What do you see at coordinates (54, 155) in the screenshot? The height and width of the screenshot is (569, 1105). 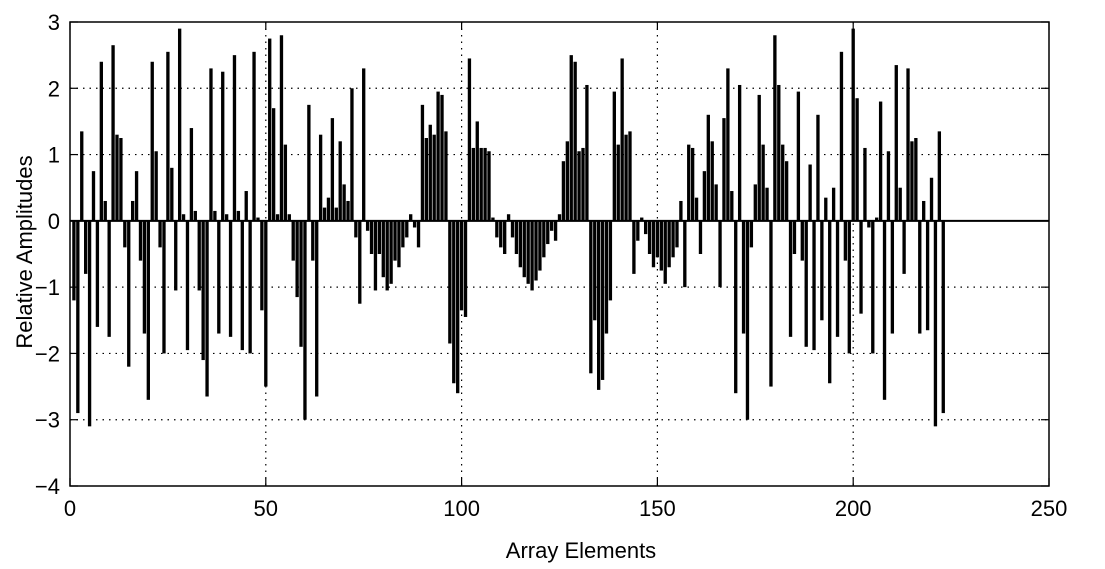 I see `y-tick-label: 1` at bounding box center [54, 155].